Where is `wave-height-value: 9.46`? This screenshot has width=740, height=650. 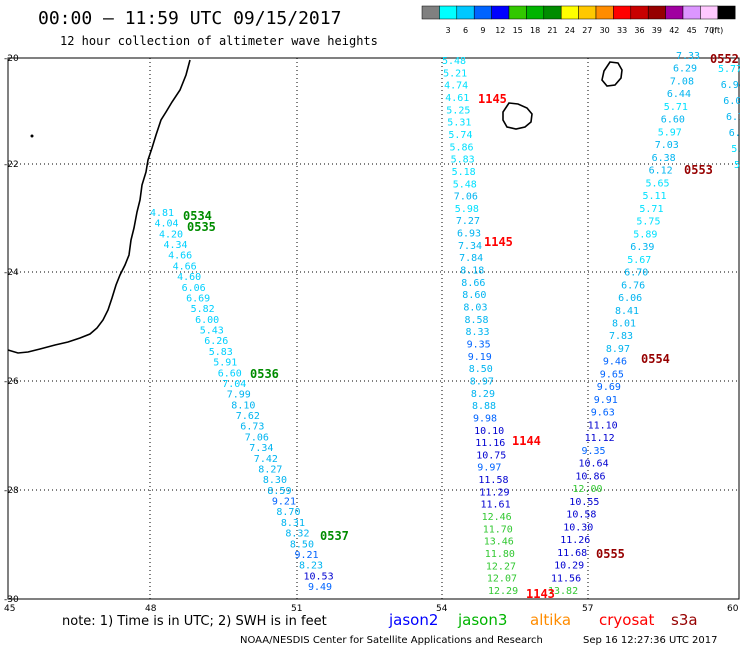
wave-height-value: 9.46 is located at coordinates (615, 362).